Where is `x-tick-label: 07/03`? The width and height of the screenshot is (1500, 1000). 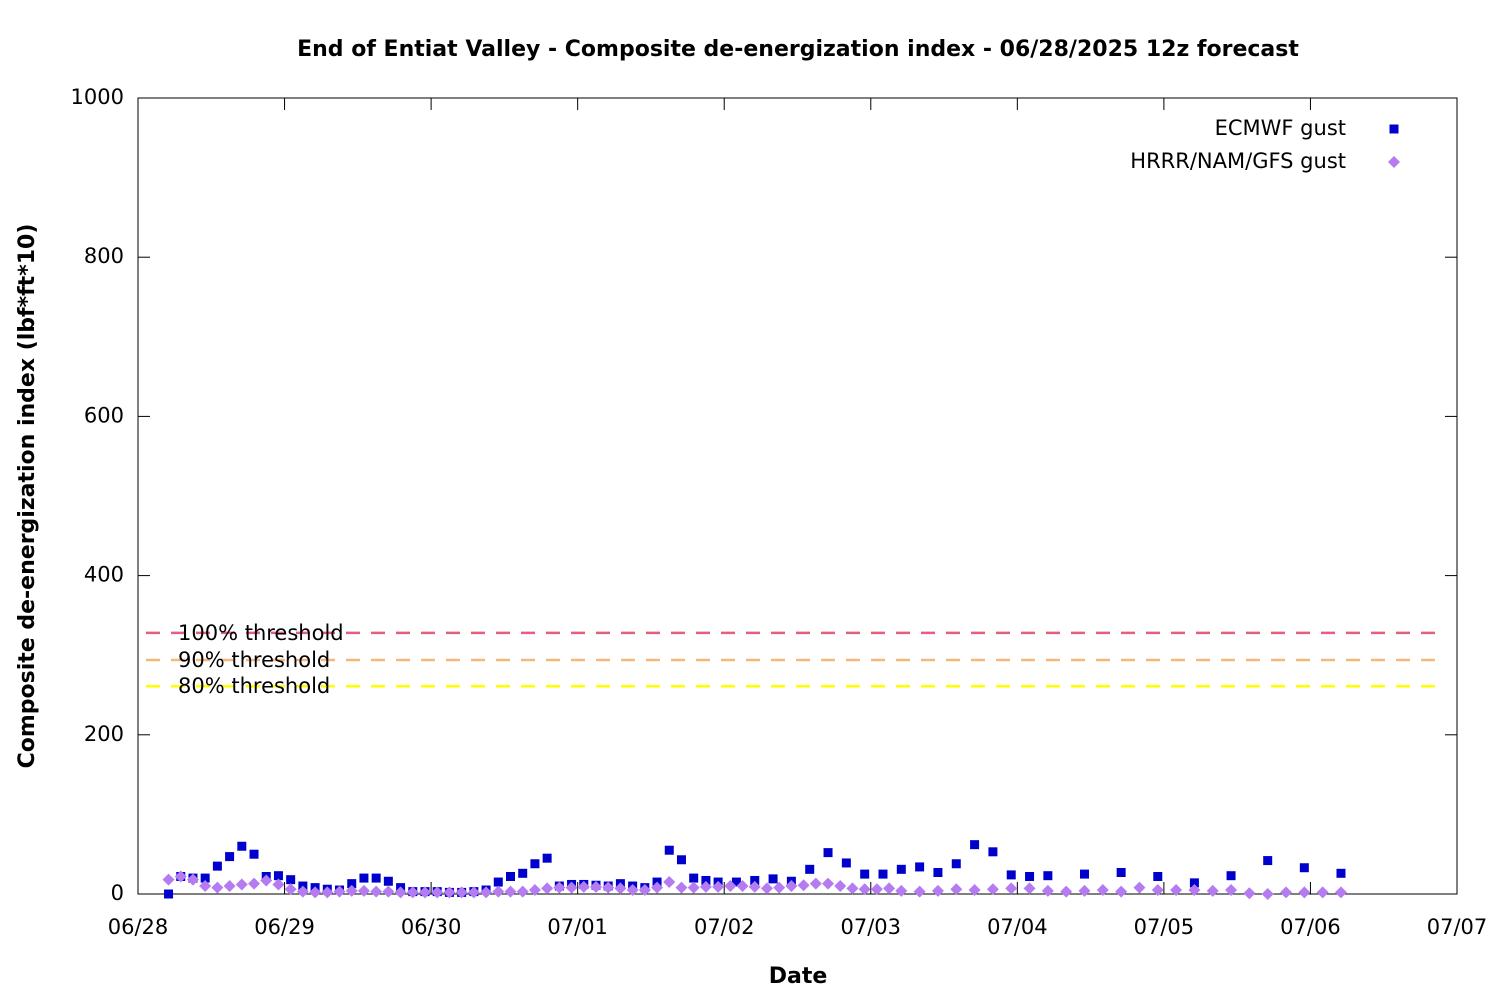
x-tick-label: 07/03 is located at coordinates (871, 927).